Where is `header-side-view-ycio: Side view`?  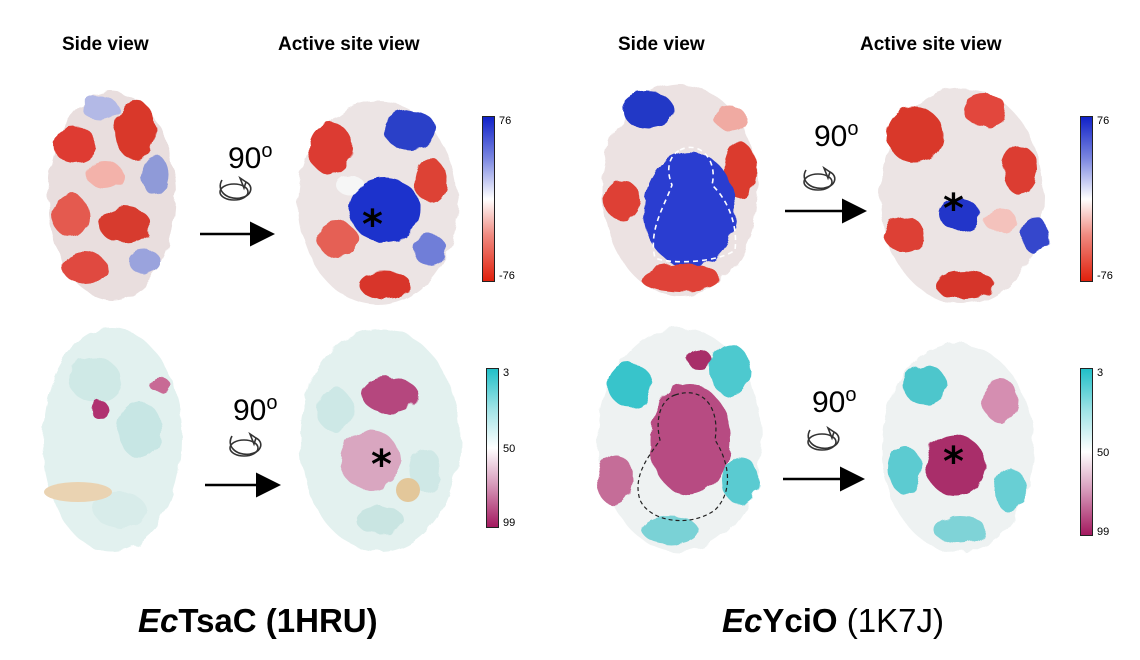 header-side-view-ycio: Side view is located at coordinates (661, 44).